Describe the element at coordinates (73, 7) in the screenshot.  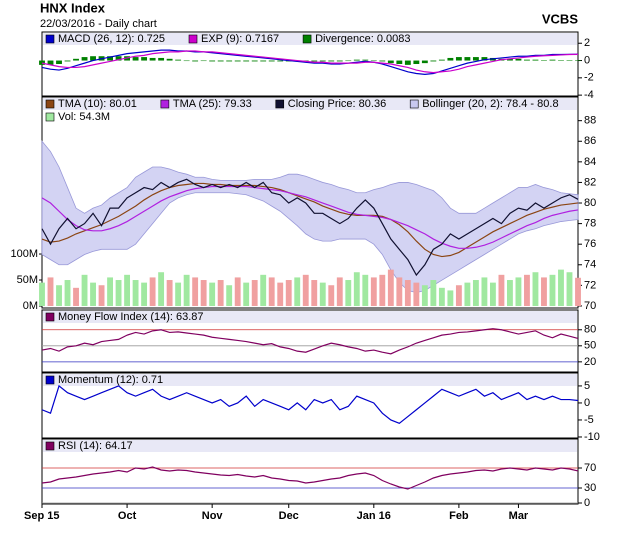
I see `chart-title: HNX Index` at that location.